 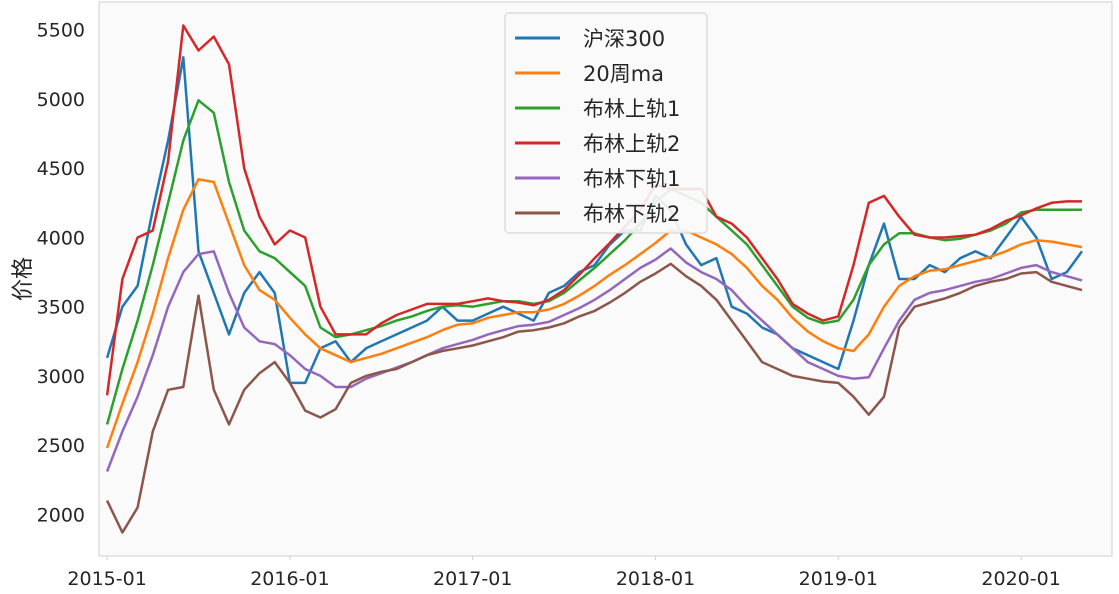 What do you see at coordinates (61, 446) in the screenshot?
I see `y-tick-label: 2500` at bounding box center [61, 446].